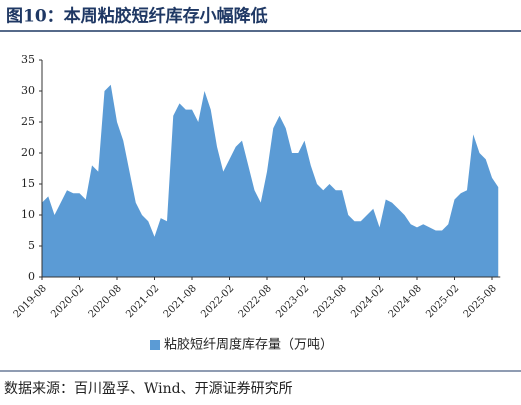  What do you see at coordinates (105, 301) in the screenshot?
I see `x-tick-label: 2020-08` at bounding box center [105, 301].